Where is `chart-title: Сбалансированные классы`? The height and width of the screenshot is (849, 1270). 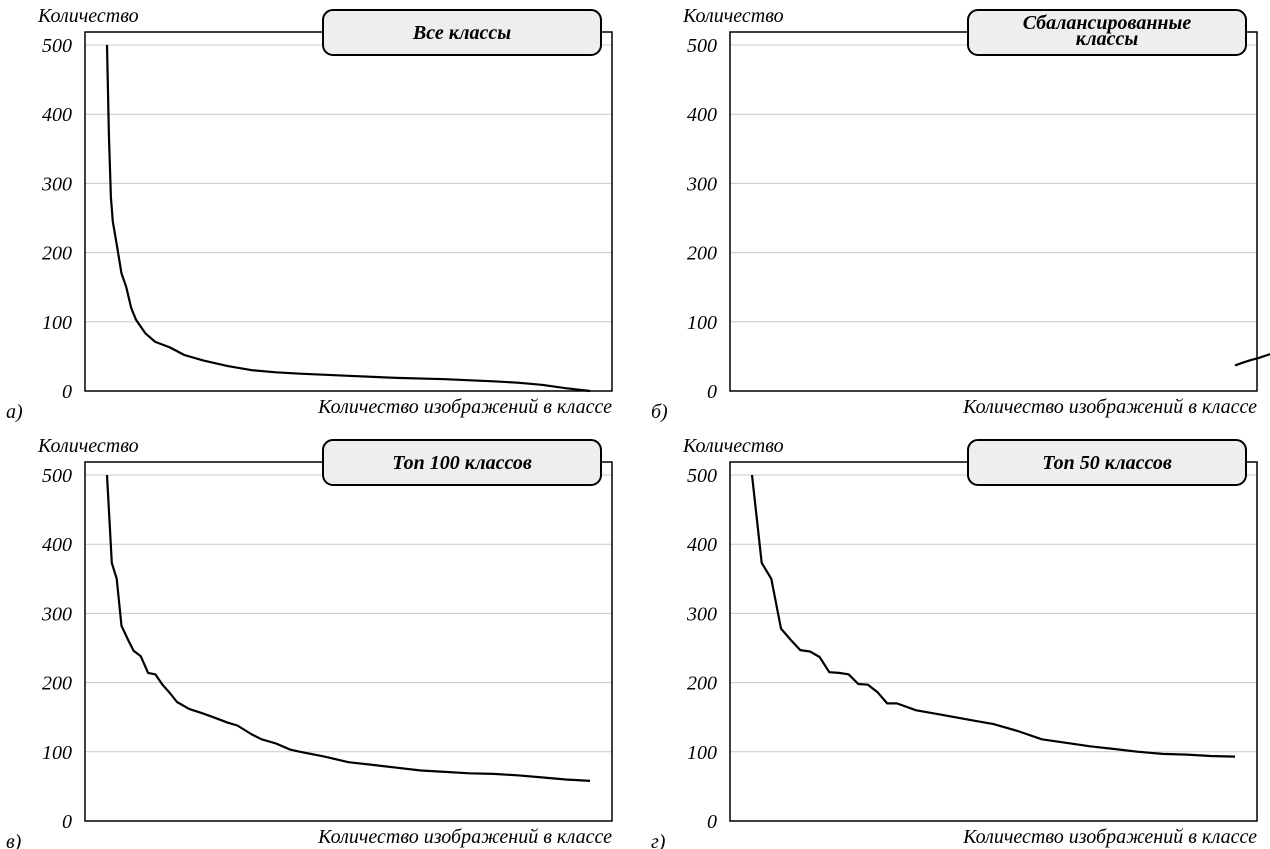 chart-title: Сбалансированные классы is located at coordinates (1107, 31).